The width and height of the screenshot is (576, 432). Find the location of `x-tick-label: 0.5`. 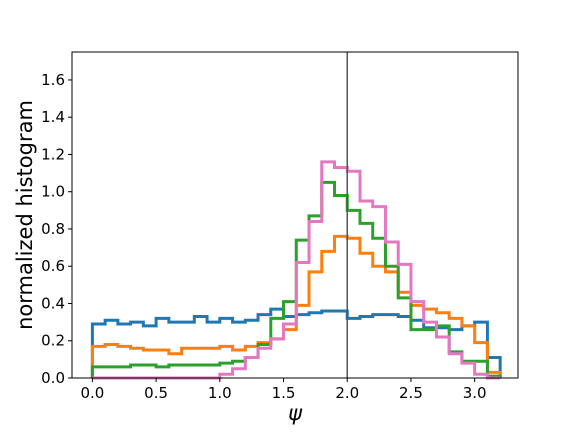

x-tick-label: 0.5 is located at coordinates (156, 393).